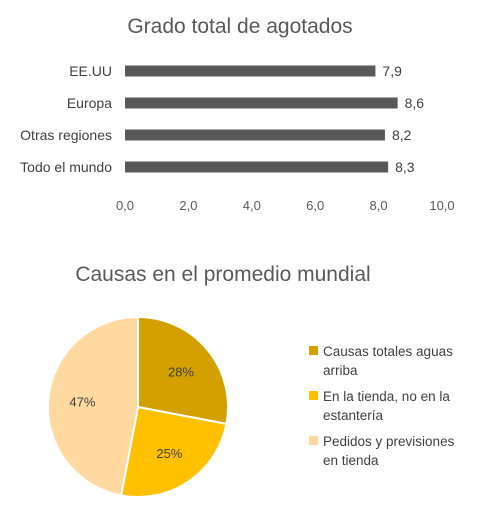 The image size is (484, 510). What do you see at coordinates (388, 351) in the screenshot?
I see `legend-label: Causas totales aguas` at bounding box center [388, 351].